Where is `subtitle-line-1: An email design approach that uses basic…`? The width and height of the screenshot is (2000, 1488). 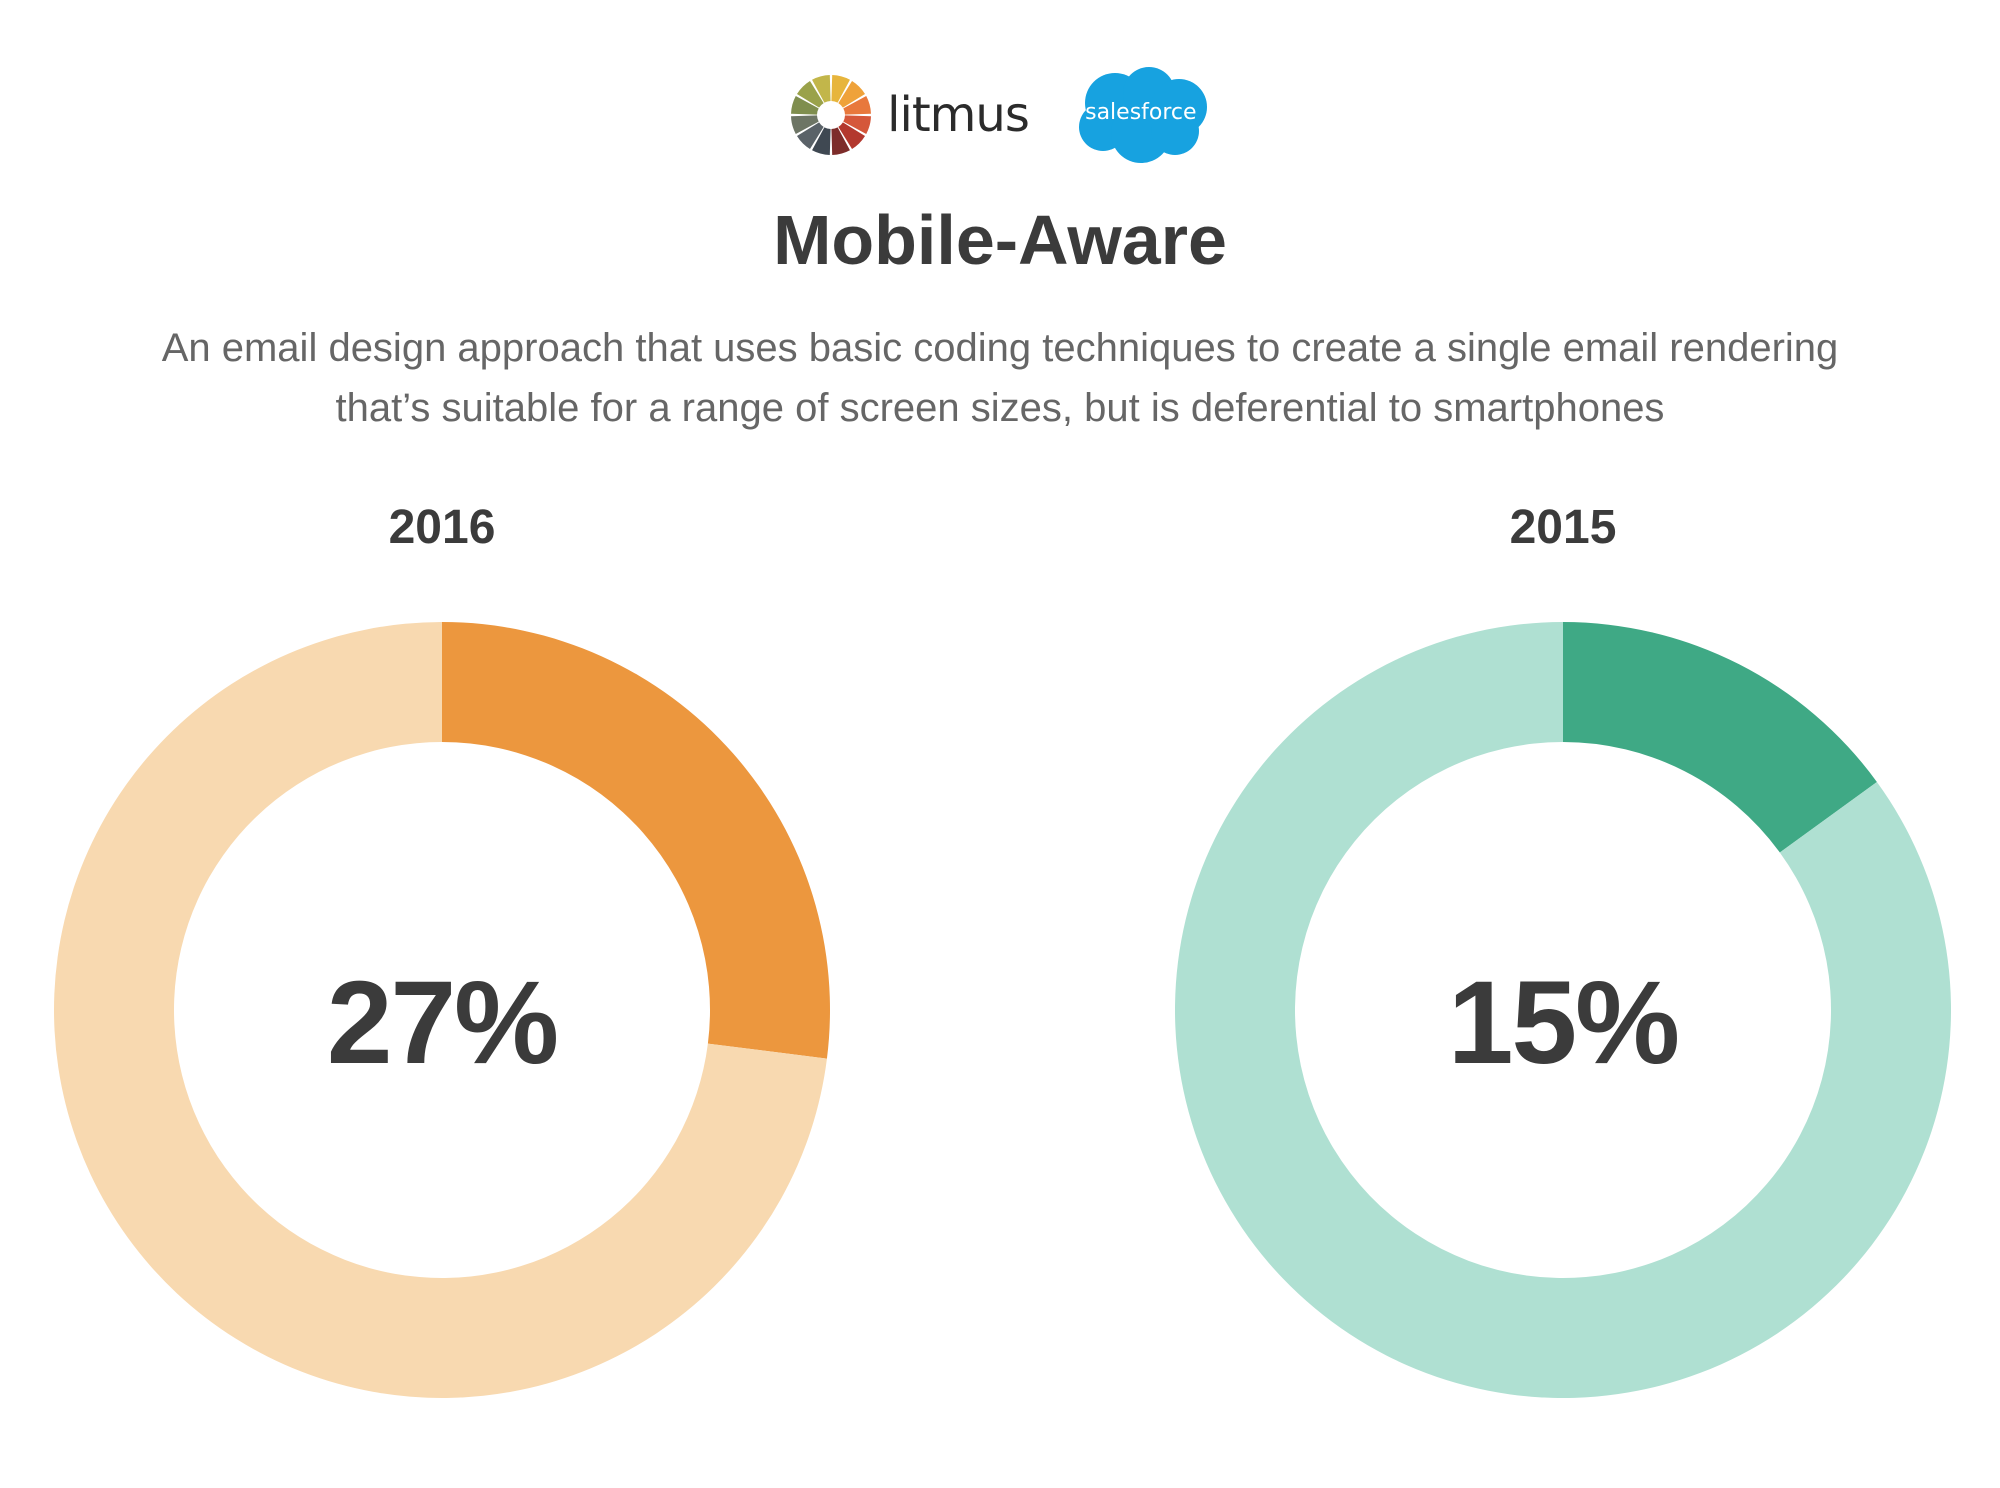 subtitle-line-1: An email design approach that uses basic… is located at coordinates (1000, 348).